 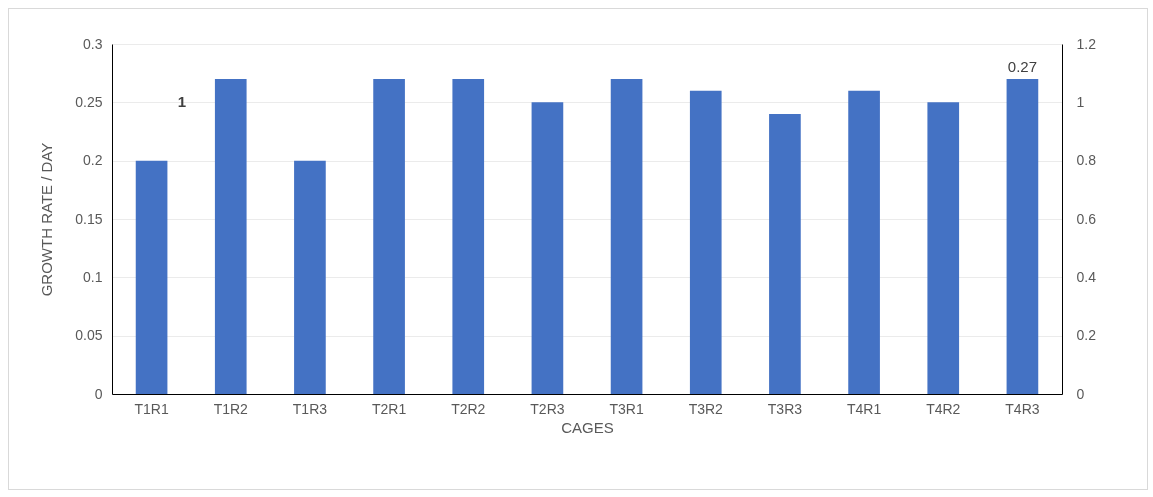 What do you see at coordinates (1086, 218) in the screenshot?
I see `y2-tick-label: 0.6` at bounding box center [1086, 218].